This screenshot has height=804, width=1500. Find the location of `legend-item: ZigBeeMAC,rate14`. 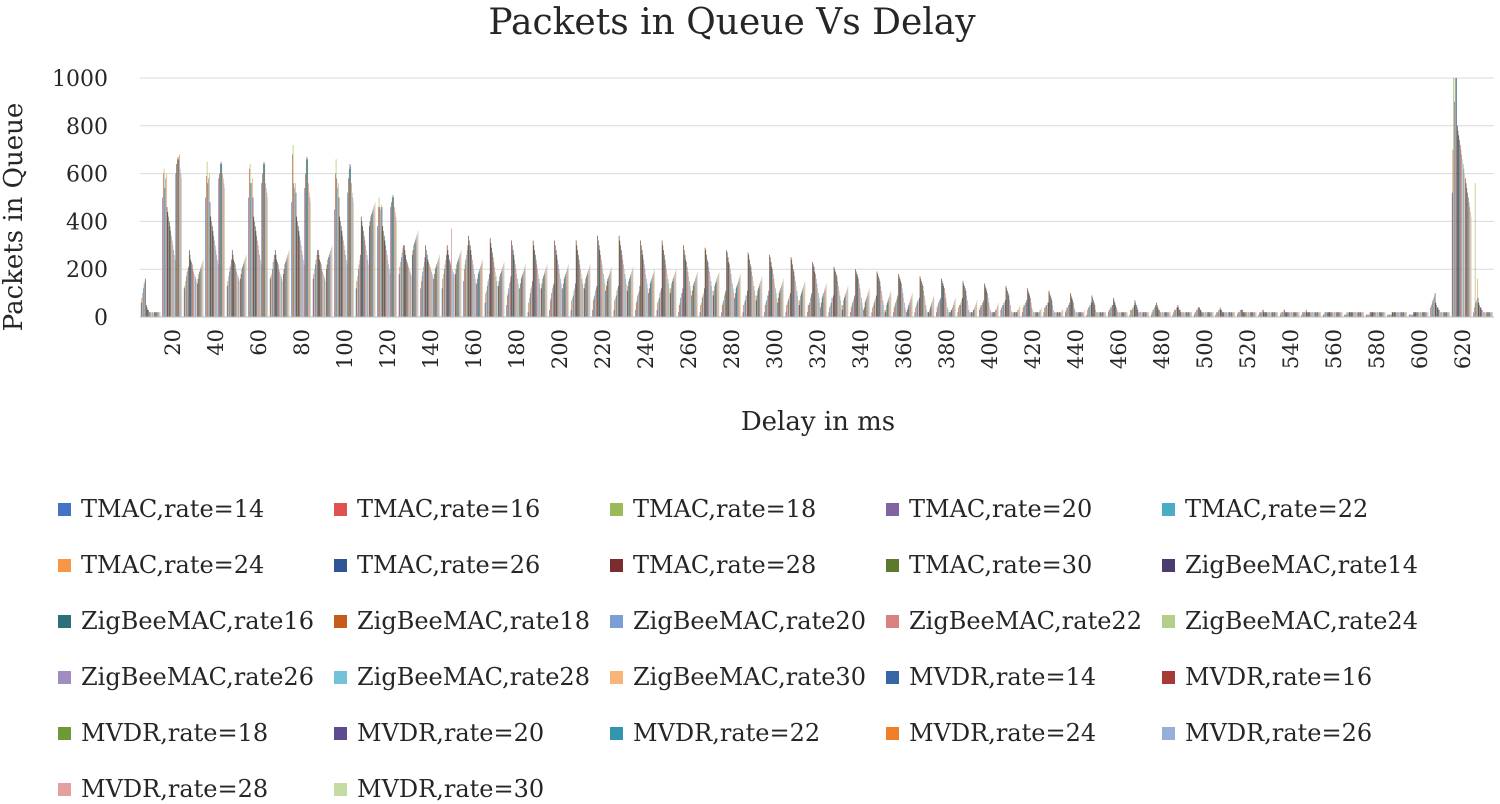

legend-item: ZigBeeMAC,rate14 is located at coordinates (1290, 565).